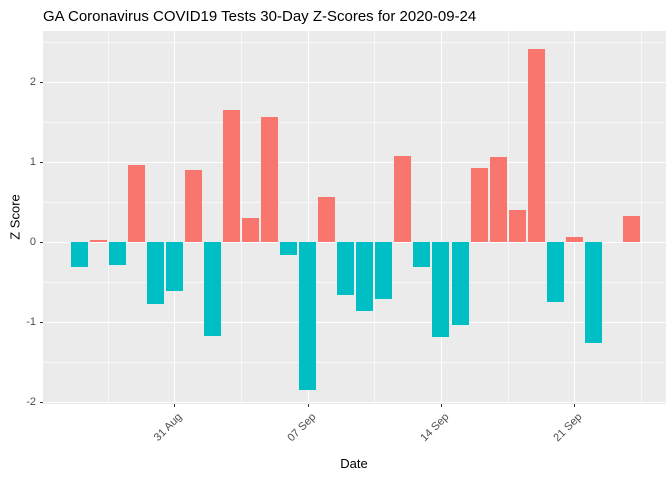  Describe the element at coordinates (32, 82) in the screenshot. I see `y-tick-label: 2` at that location.